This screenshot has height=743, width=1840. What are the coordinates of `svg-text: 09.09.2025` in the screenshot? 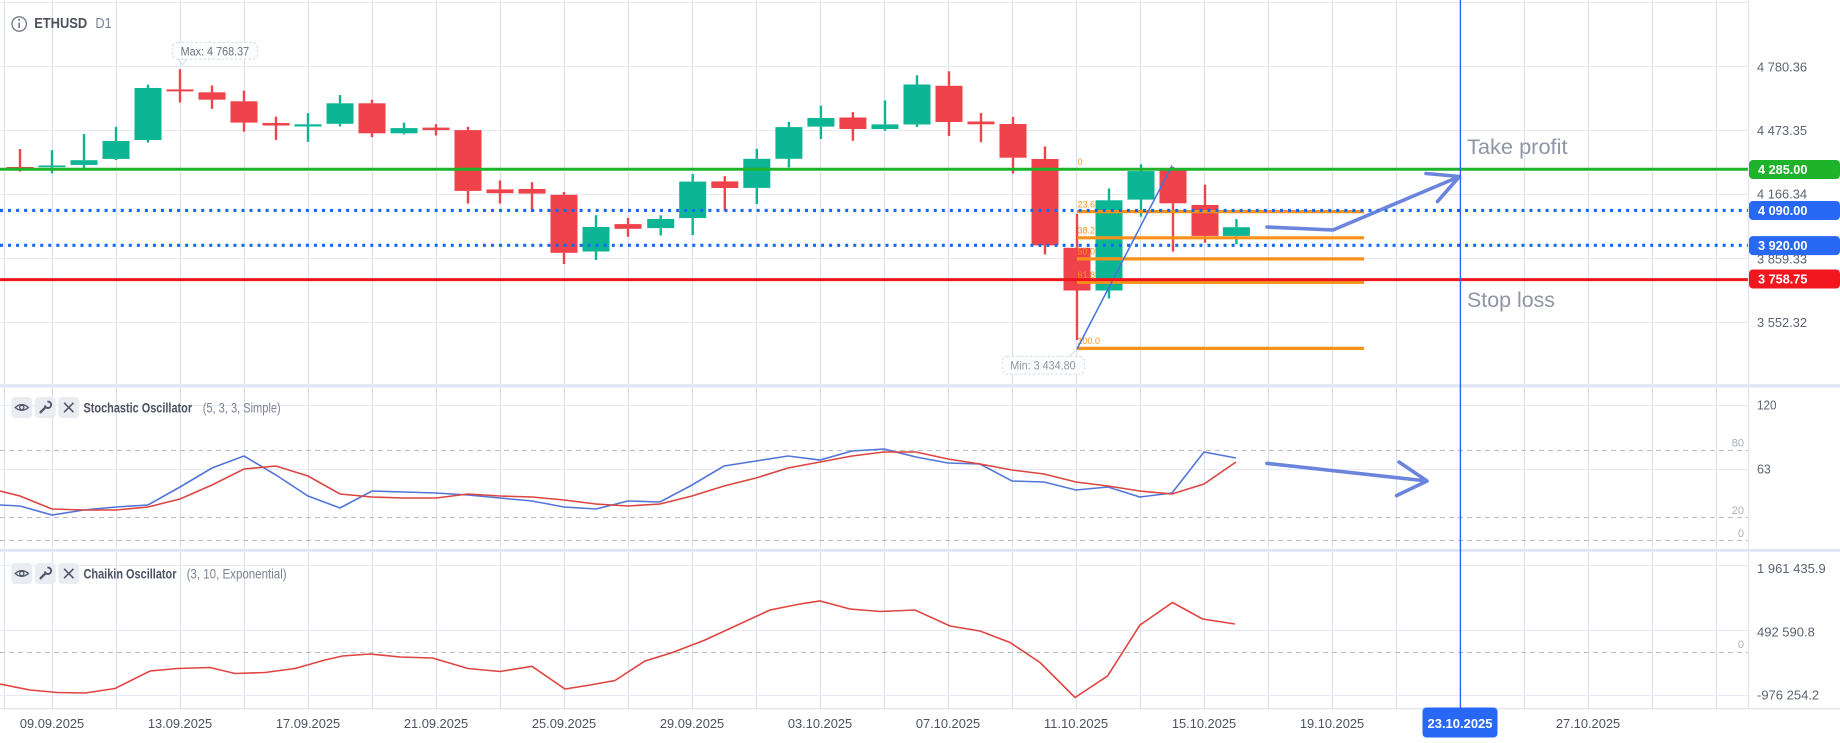 It's located at (52, 723).